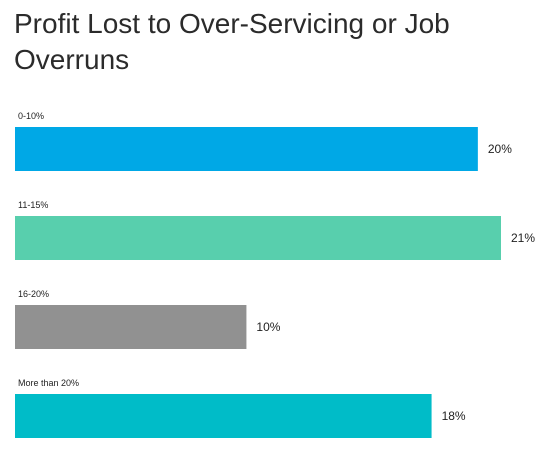 This screenshot has height=451, width=550. What do you see at coordinates (33, 205) in the screenshot?
I see `category-label: 11-15%` at bounding box center [33, 205].